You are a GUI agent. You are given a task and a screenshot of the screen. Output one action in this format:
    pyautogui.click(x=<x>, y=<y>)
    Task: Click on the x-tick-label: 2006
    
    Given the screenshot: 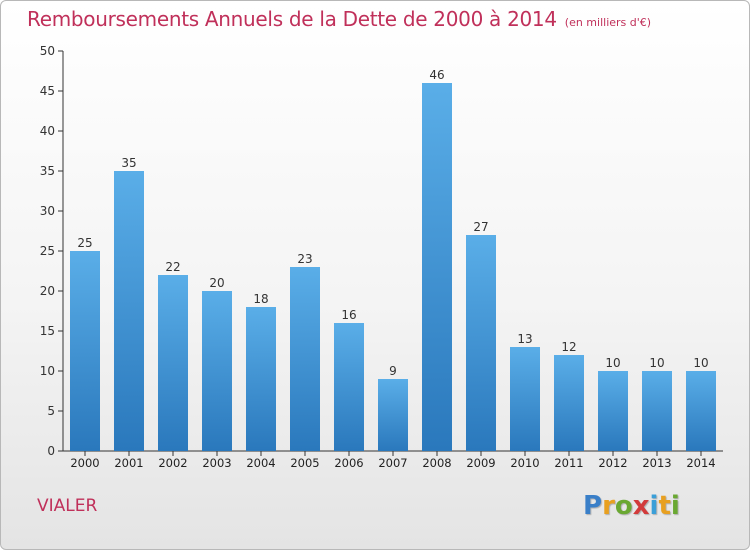 What is the action you would take?
    pyautogui.click(x=348, y=463)
    